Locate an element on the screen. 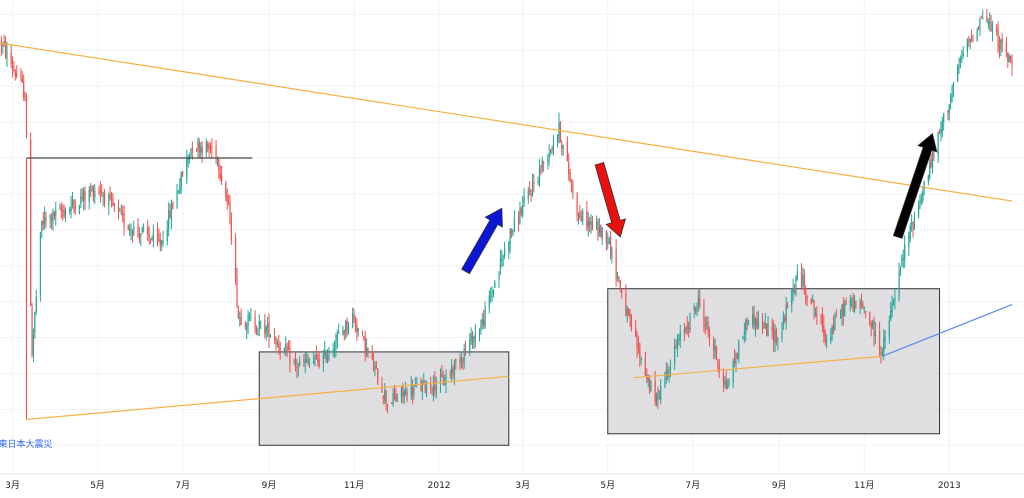 Image resolution: width=1024 pixels, height=498 pixels. annotations: 東日本大震災 is located at coordinates (26, 444).